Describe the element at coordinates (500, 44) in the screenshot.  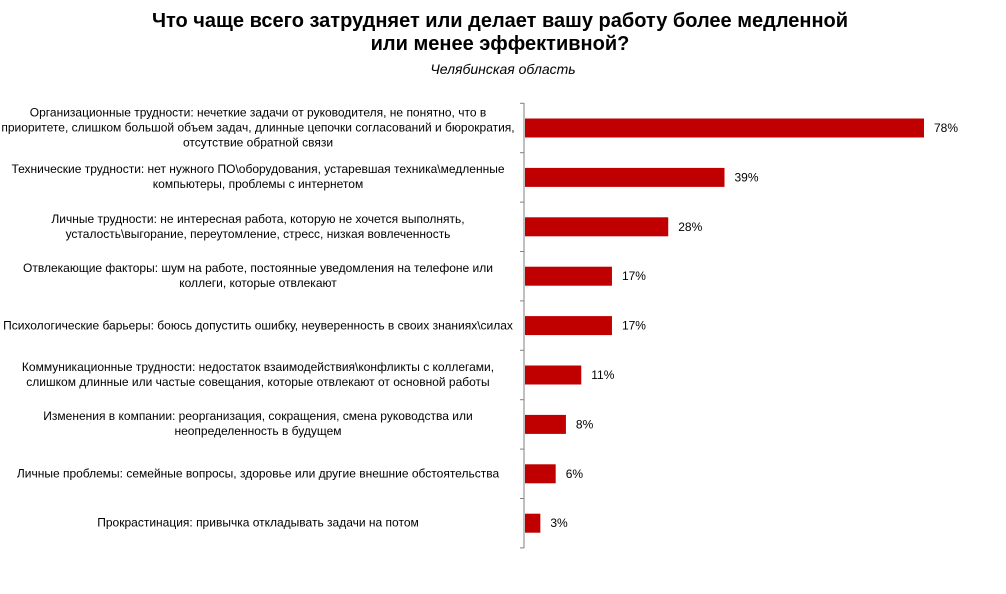
I see `chart-title-line-2: или менее эффективной?` at that location.